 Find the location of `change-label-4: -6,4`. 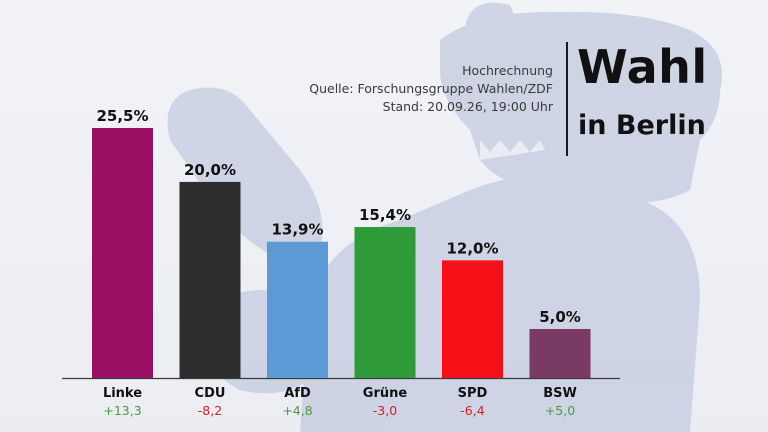

change-label-4: -6,4 is located at coordinates (472, 410).